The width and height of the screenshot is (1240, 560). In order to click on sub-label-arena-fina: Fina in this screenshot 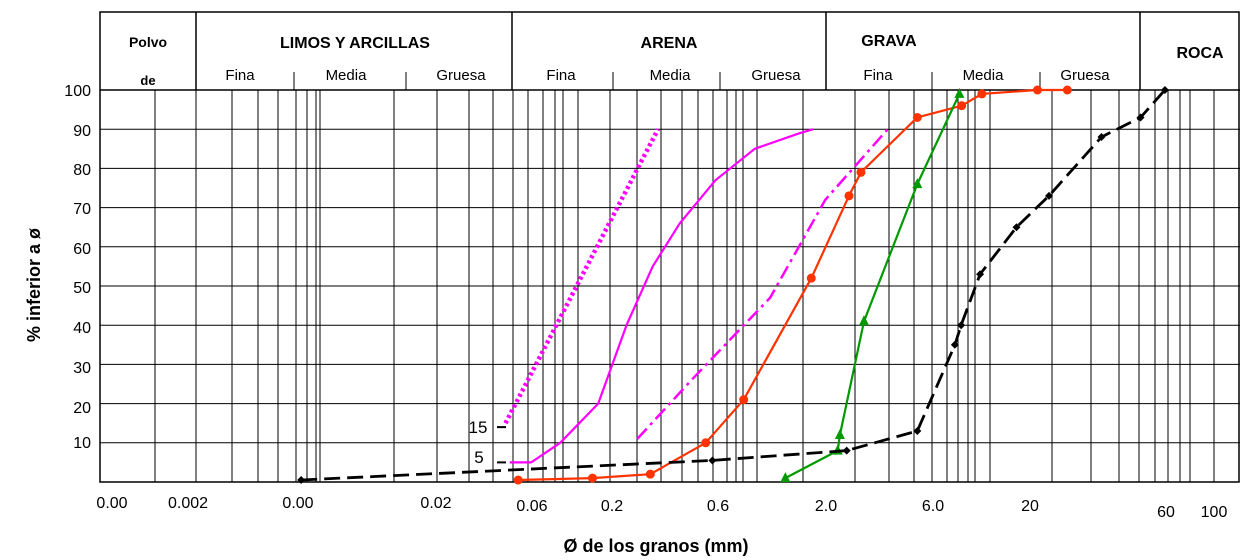, I will do `click(561, 75)`.